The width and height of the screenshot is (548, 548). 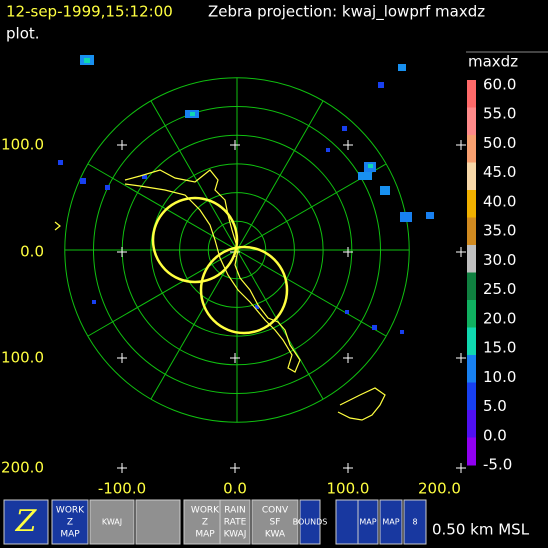 What do you see at coordinates (22, 468) in the screenshot?
I see `y-tick-label: 200.0` at bounding box center [22, 468].